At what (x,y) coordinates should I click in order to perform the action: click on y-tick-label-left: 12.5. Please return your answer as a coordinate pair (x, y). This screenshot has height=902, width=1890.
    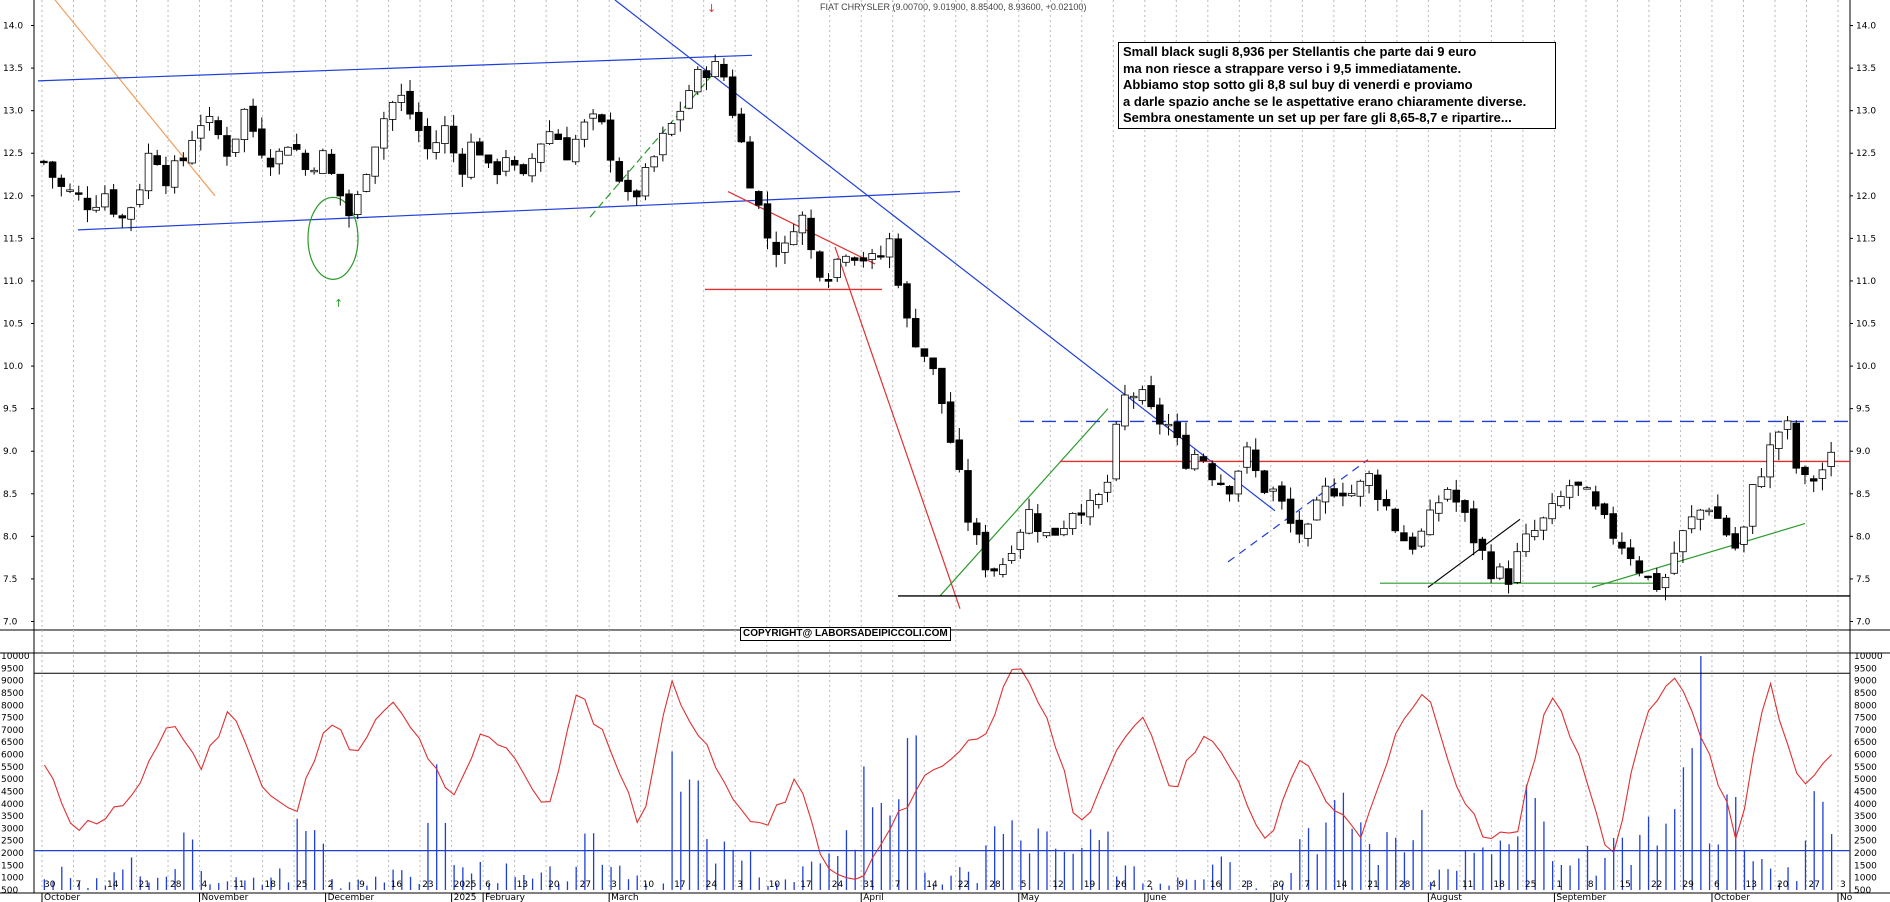
    Looking at the image, I should click on (13, 154).